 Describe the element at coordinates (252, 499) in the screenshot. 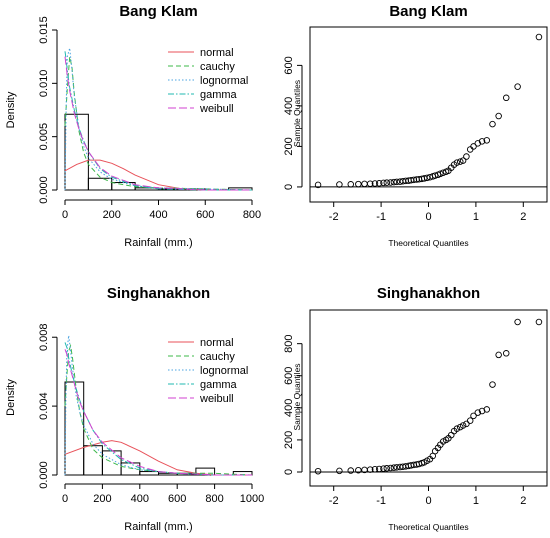

I see `x-tick-label: 1000` at that location.